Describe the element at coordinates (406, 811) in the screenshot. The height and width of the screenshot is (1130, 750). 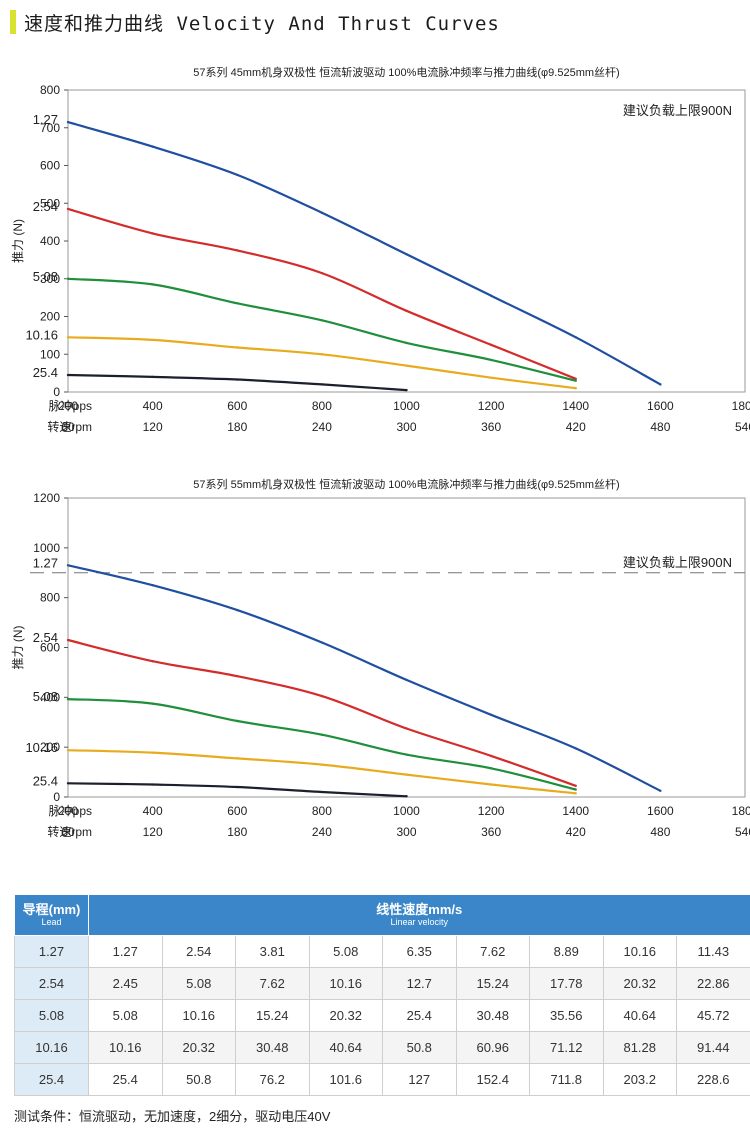
I see `x-tick-label-pps: 1000` at that location.